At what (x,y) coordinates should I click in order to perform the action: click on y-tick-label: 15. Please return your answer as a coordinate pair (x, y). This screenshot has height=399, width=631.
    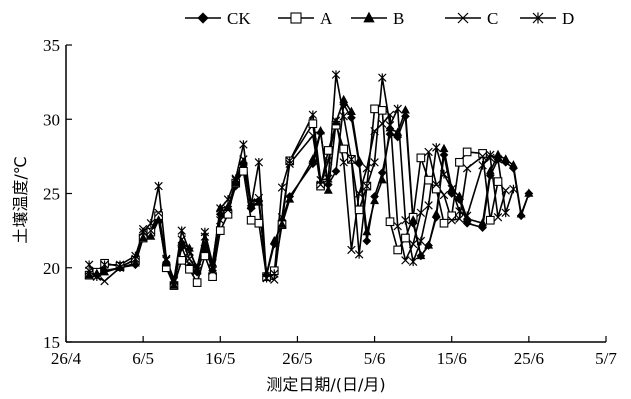
    Looking at the image, I should click on (51, 342).